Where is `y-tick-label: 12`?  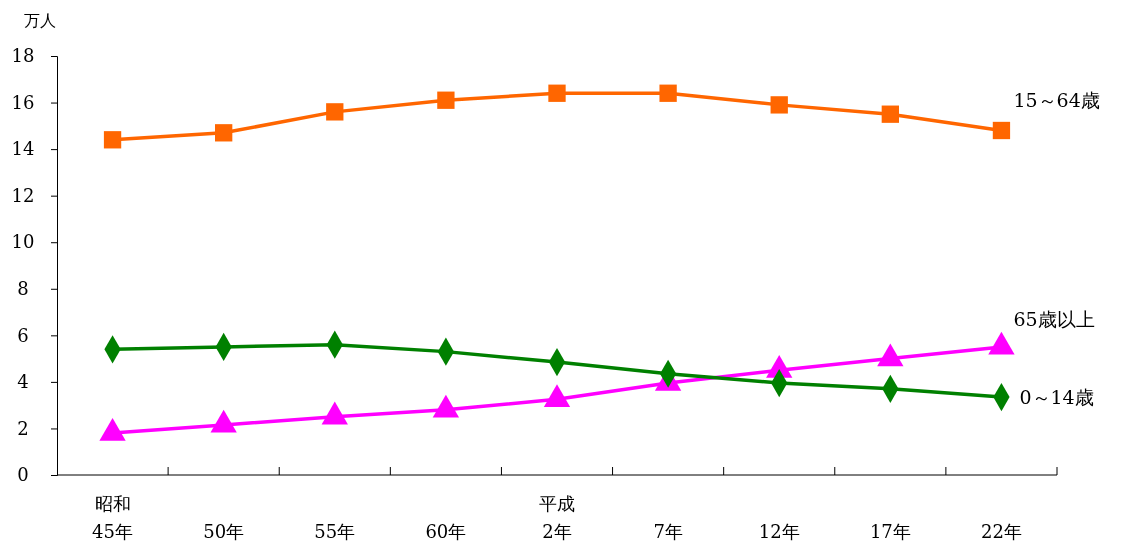
y-tick-label: 12 is located at coordinates (23, 195).